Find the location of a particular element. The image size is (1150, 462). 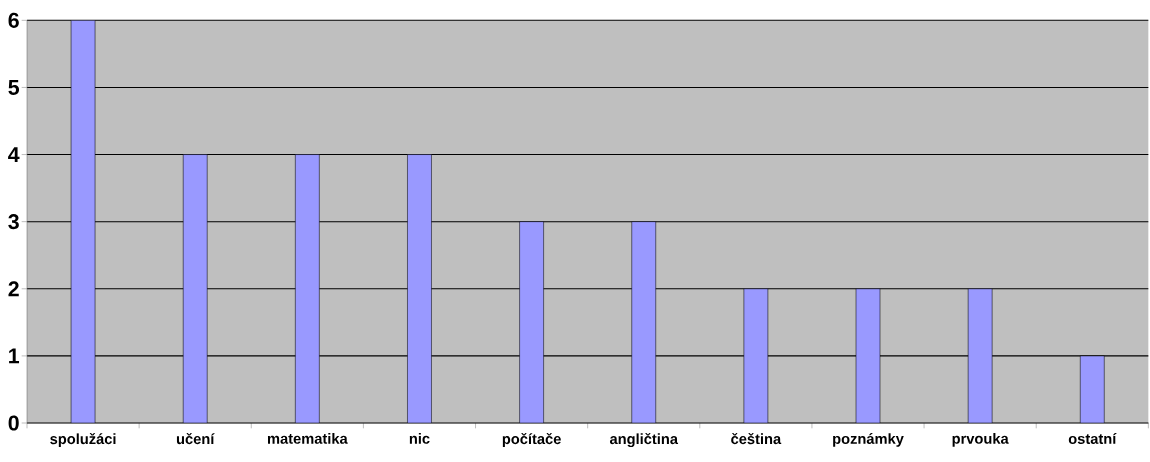

y-tick-label: 2 is located at coordinates (13, 289).